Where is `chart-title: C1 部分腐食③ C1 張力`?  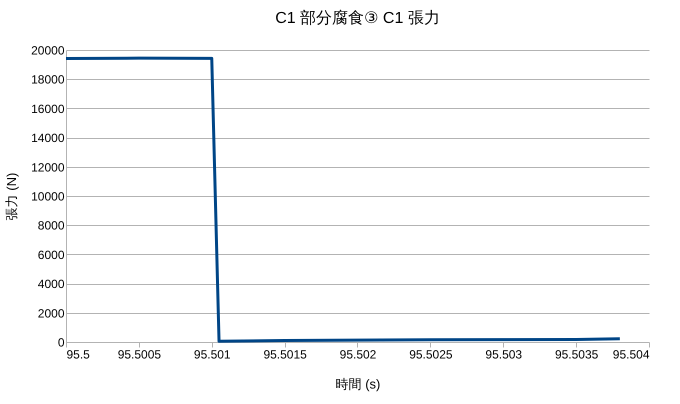
chart-title: C1 部分腐食③ C1 張力 is located at coordinates (357, 18).